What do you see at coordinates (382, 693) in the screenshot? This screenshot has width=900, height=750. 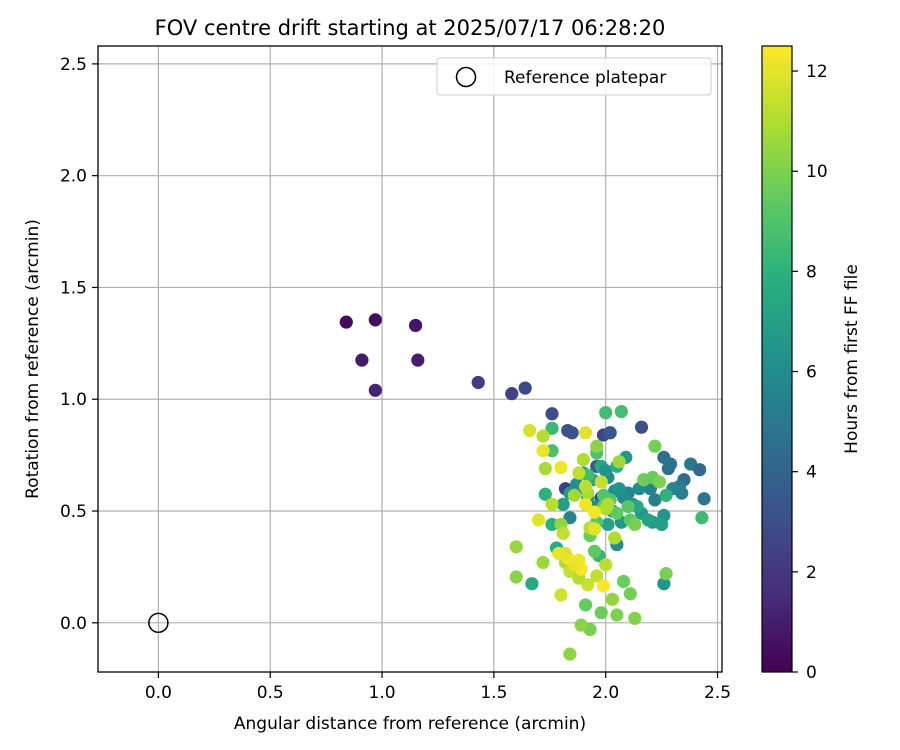 I see `x-tick-label: 1.0` at bounding box center [382, 693].